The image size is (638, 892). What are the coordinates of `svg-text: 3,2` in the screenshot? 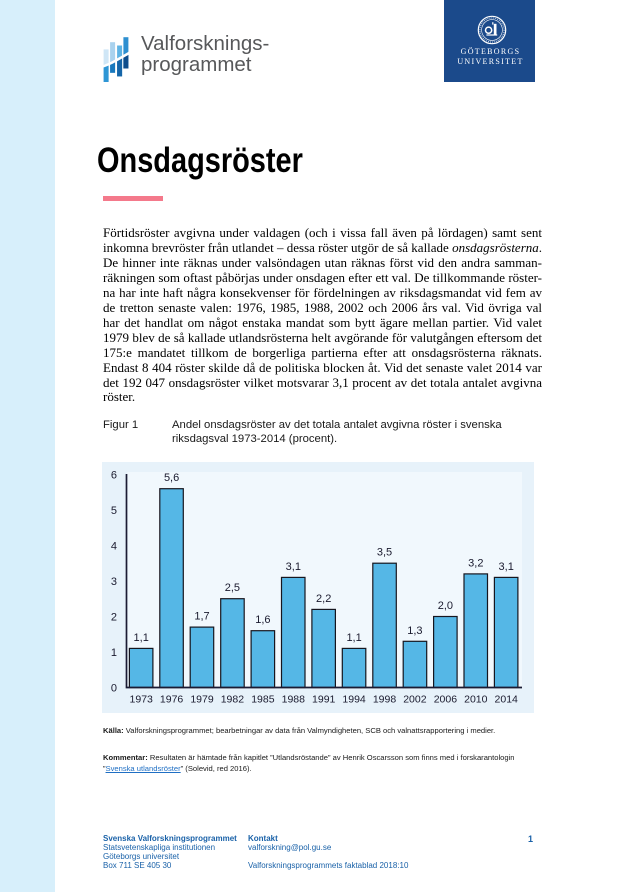 It's located at (475, 563).